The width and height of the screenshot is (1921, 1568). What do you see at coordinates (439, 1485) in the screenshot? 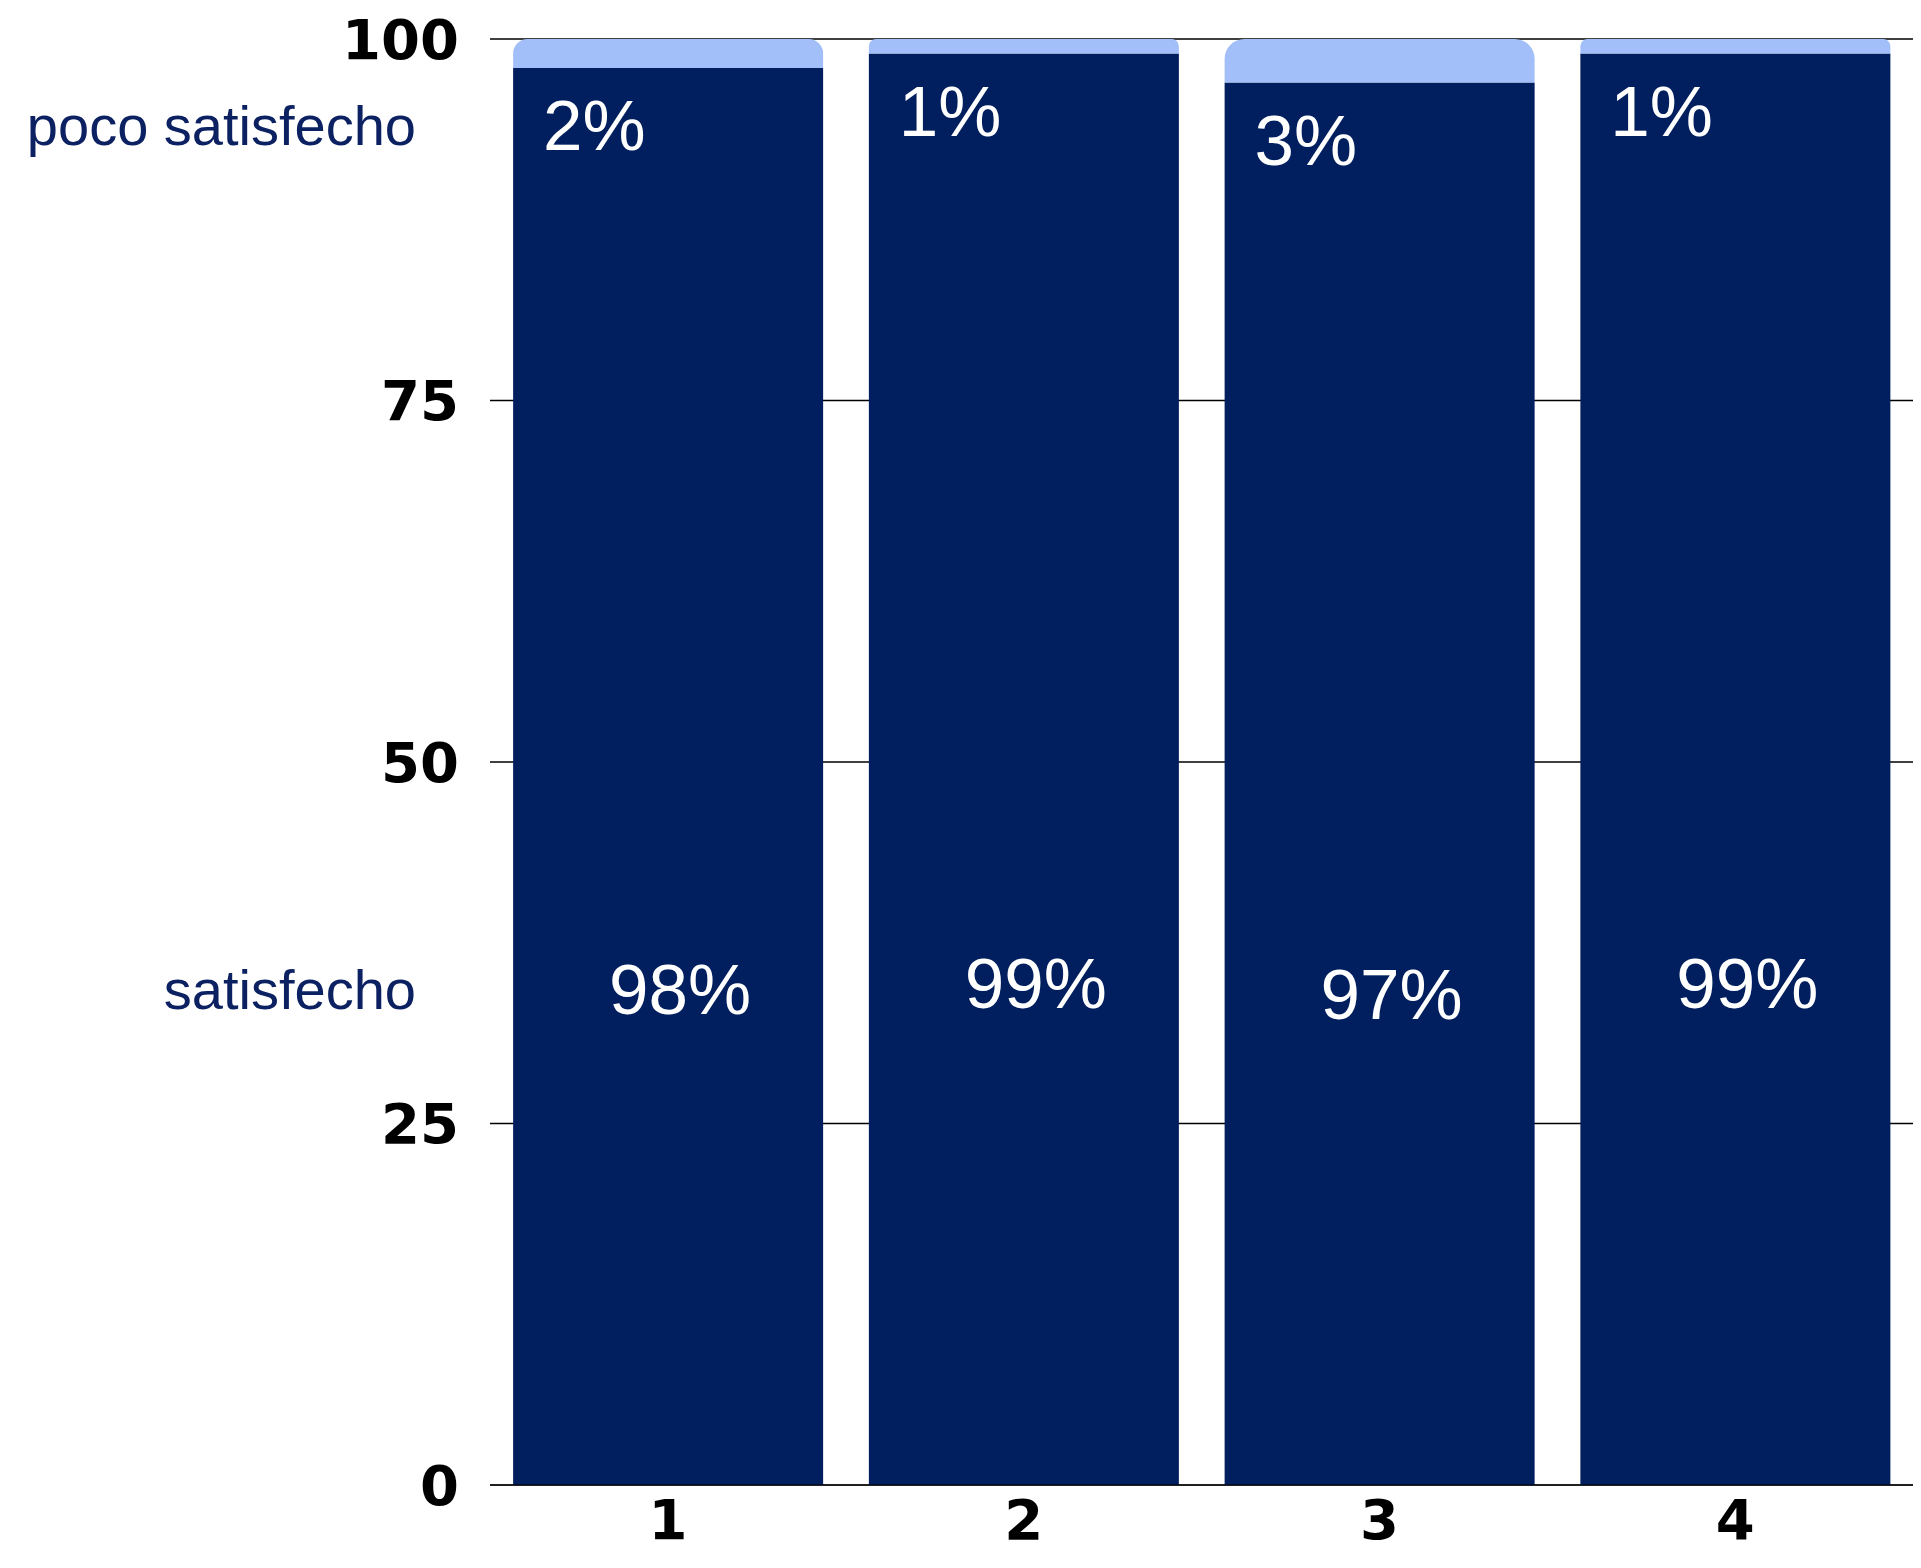
I see `y-tick-label: 0` at bounding box center [439, 1485].